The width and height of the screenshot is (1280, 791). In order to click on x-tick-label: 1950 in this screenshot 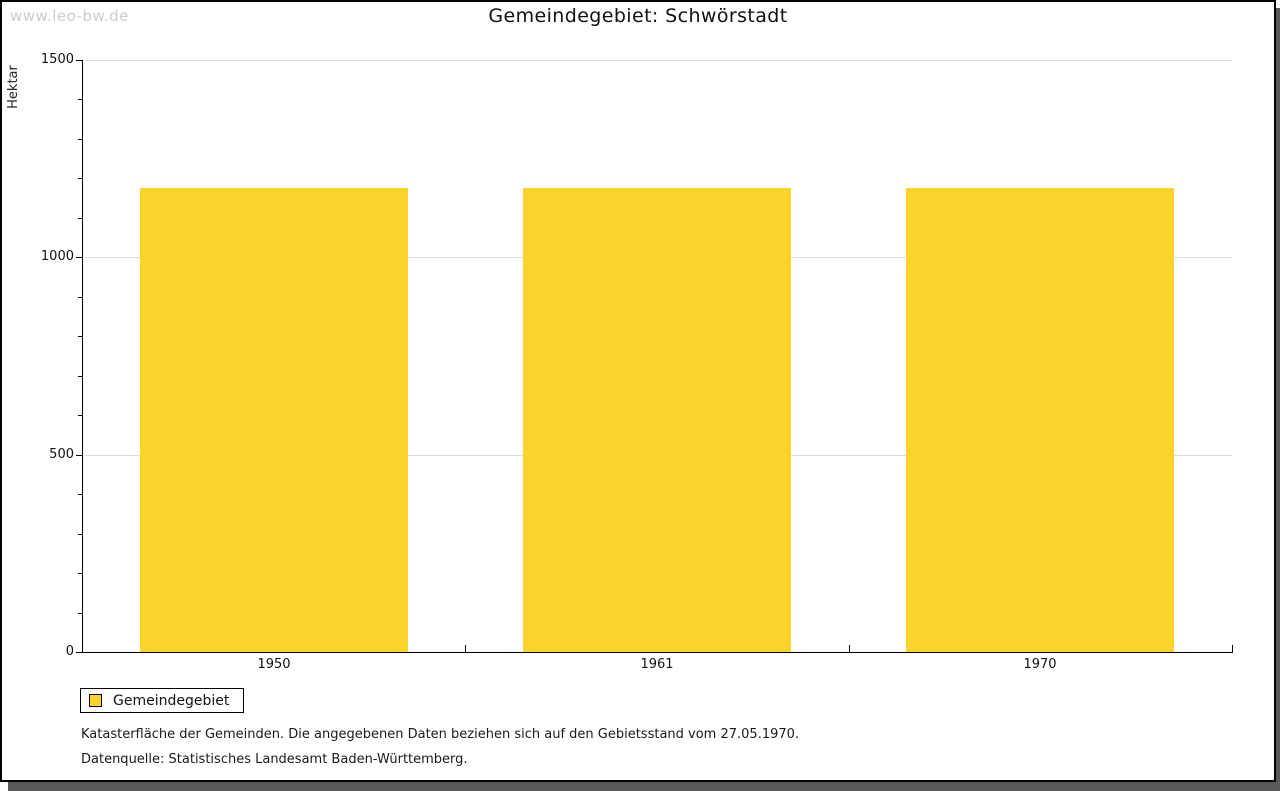, I will do `click(274, 664)`.